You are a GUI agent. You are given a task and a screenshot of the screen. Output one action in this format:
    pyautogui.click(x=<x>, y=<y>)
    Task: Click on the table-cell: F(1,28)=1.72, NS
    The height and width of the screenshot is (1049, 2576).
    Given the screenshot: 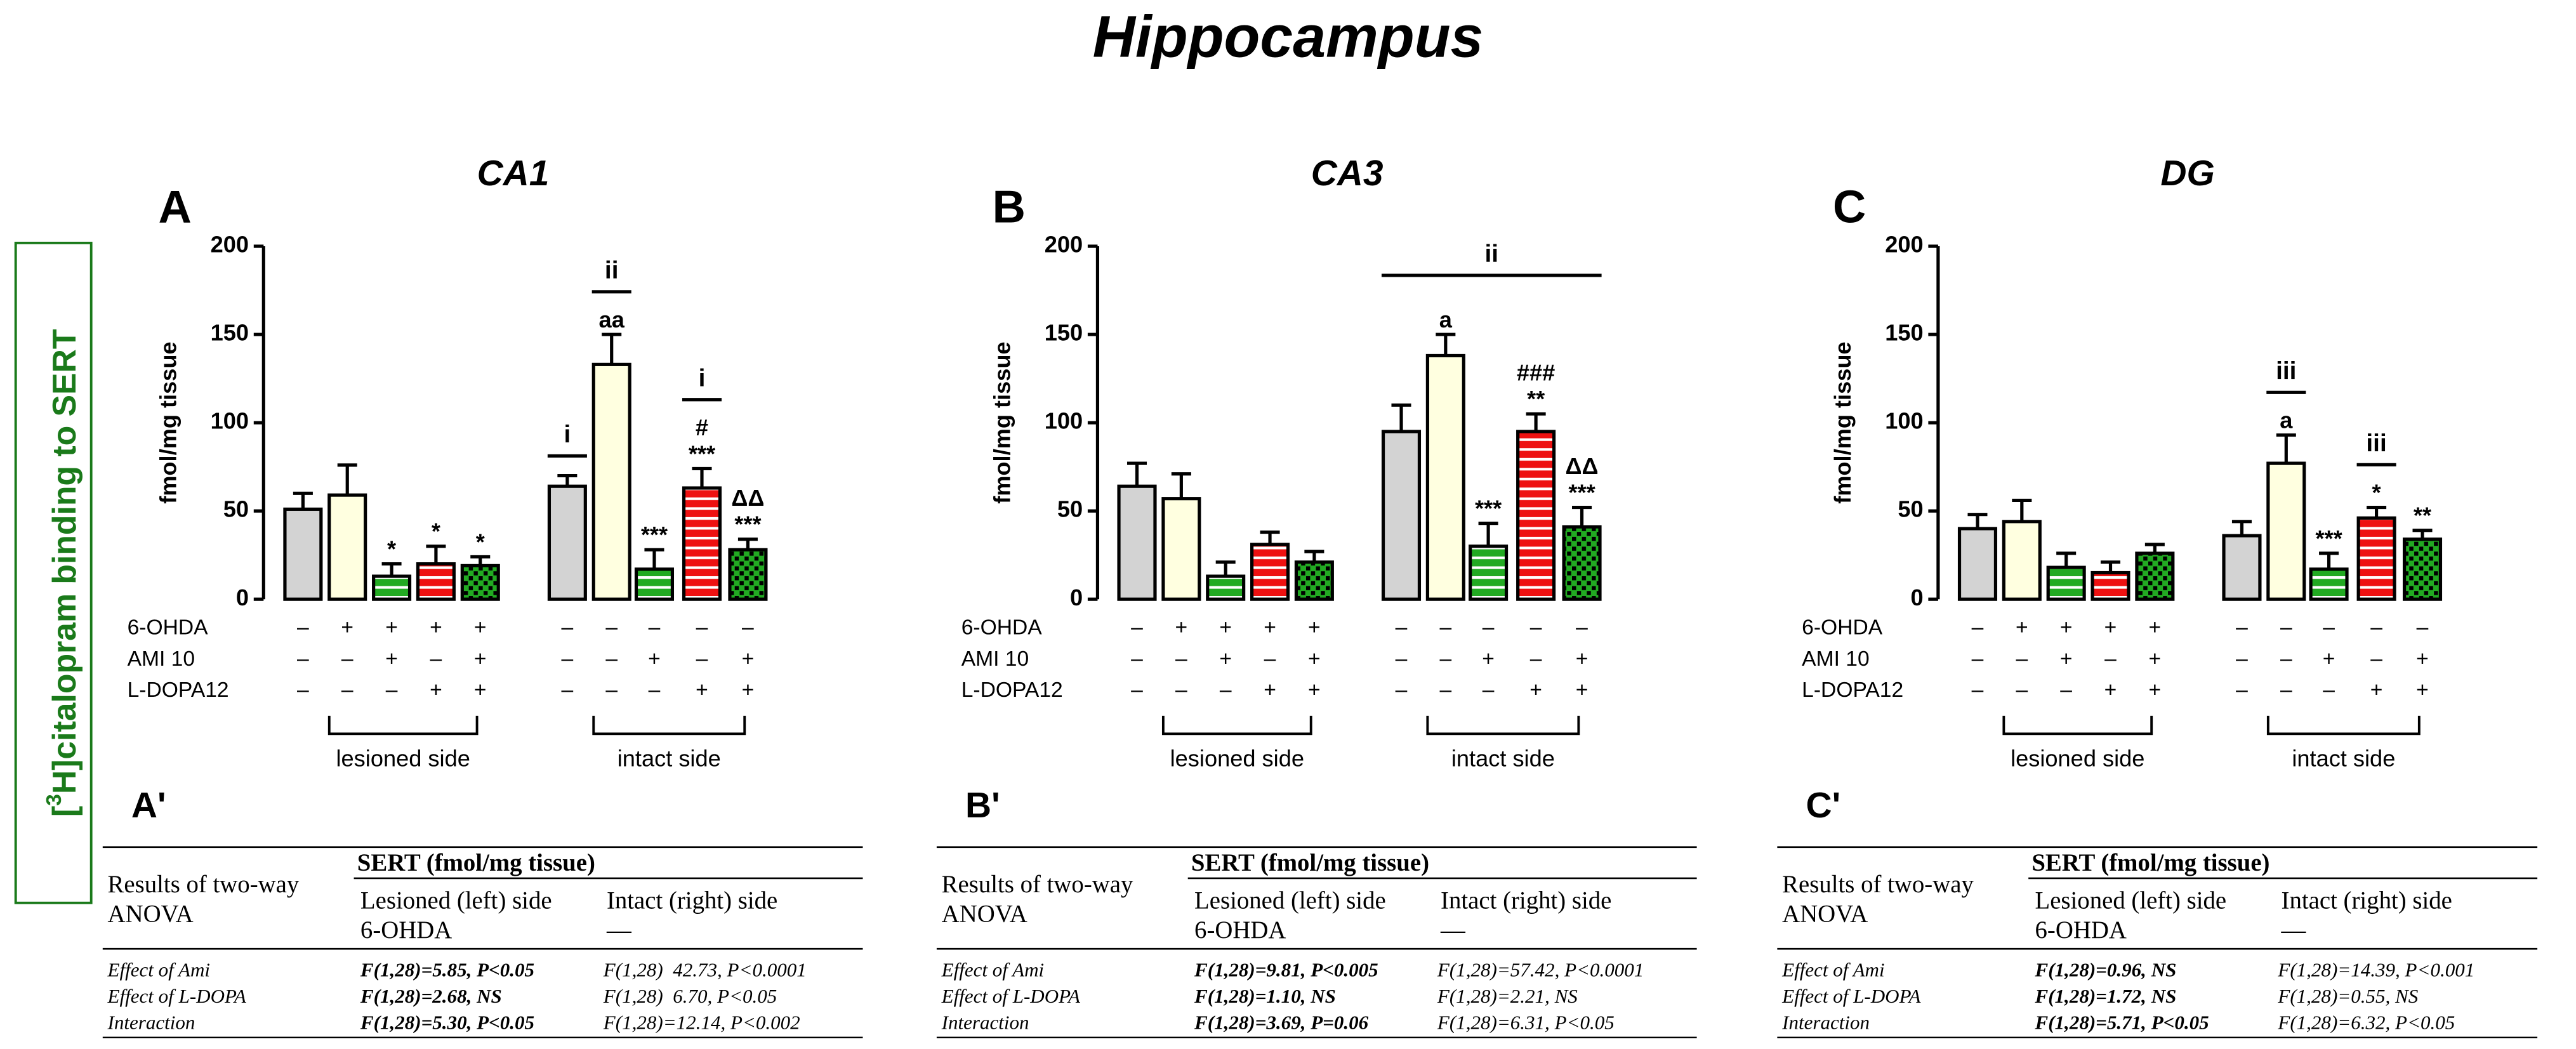 What is the action you would take?
    pyautogui.click(x=2106, y=996)
    